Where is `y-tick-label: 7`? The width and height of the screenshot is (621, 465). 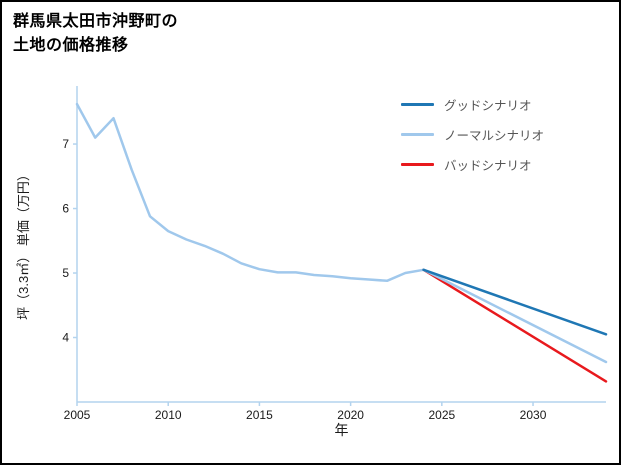 y-tick-label: 7 is located at coordinates (65, 144).